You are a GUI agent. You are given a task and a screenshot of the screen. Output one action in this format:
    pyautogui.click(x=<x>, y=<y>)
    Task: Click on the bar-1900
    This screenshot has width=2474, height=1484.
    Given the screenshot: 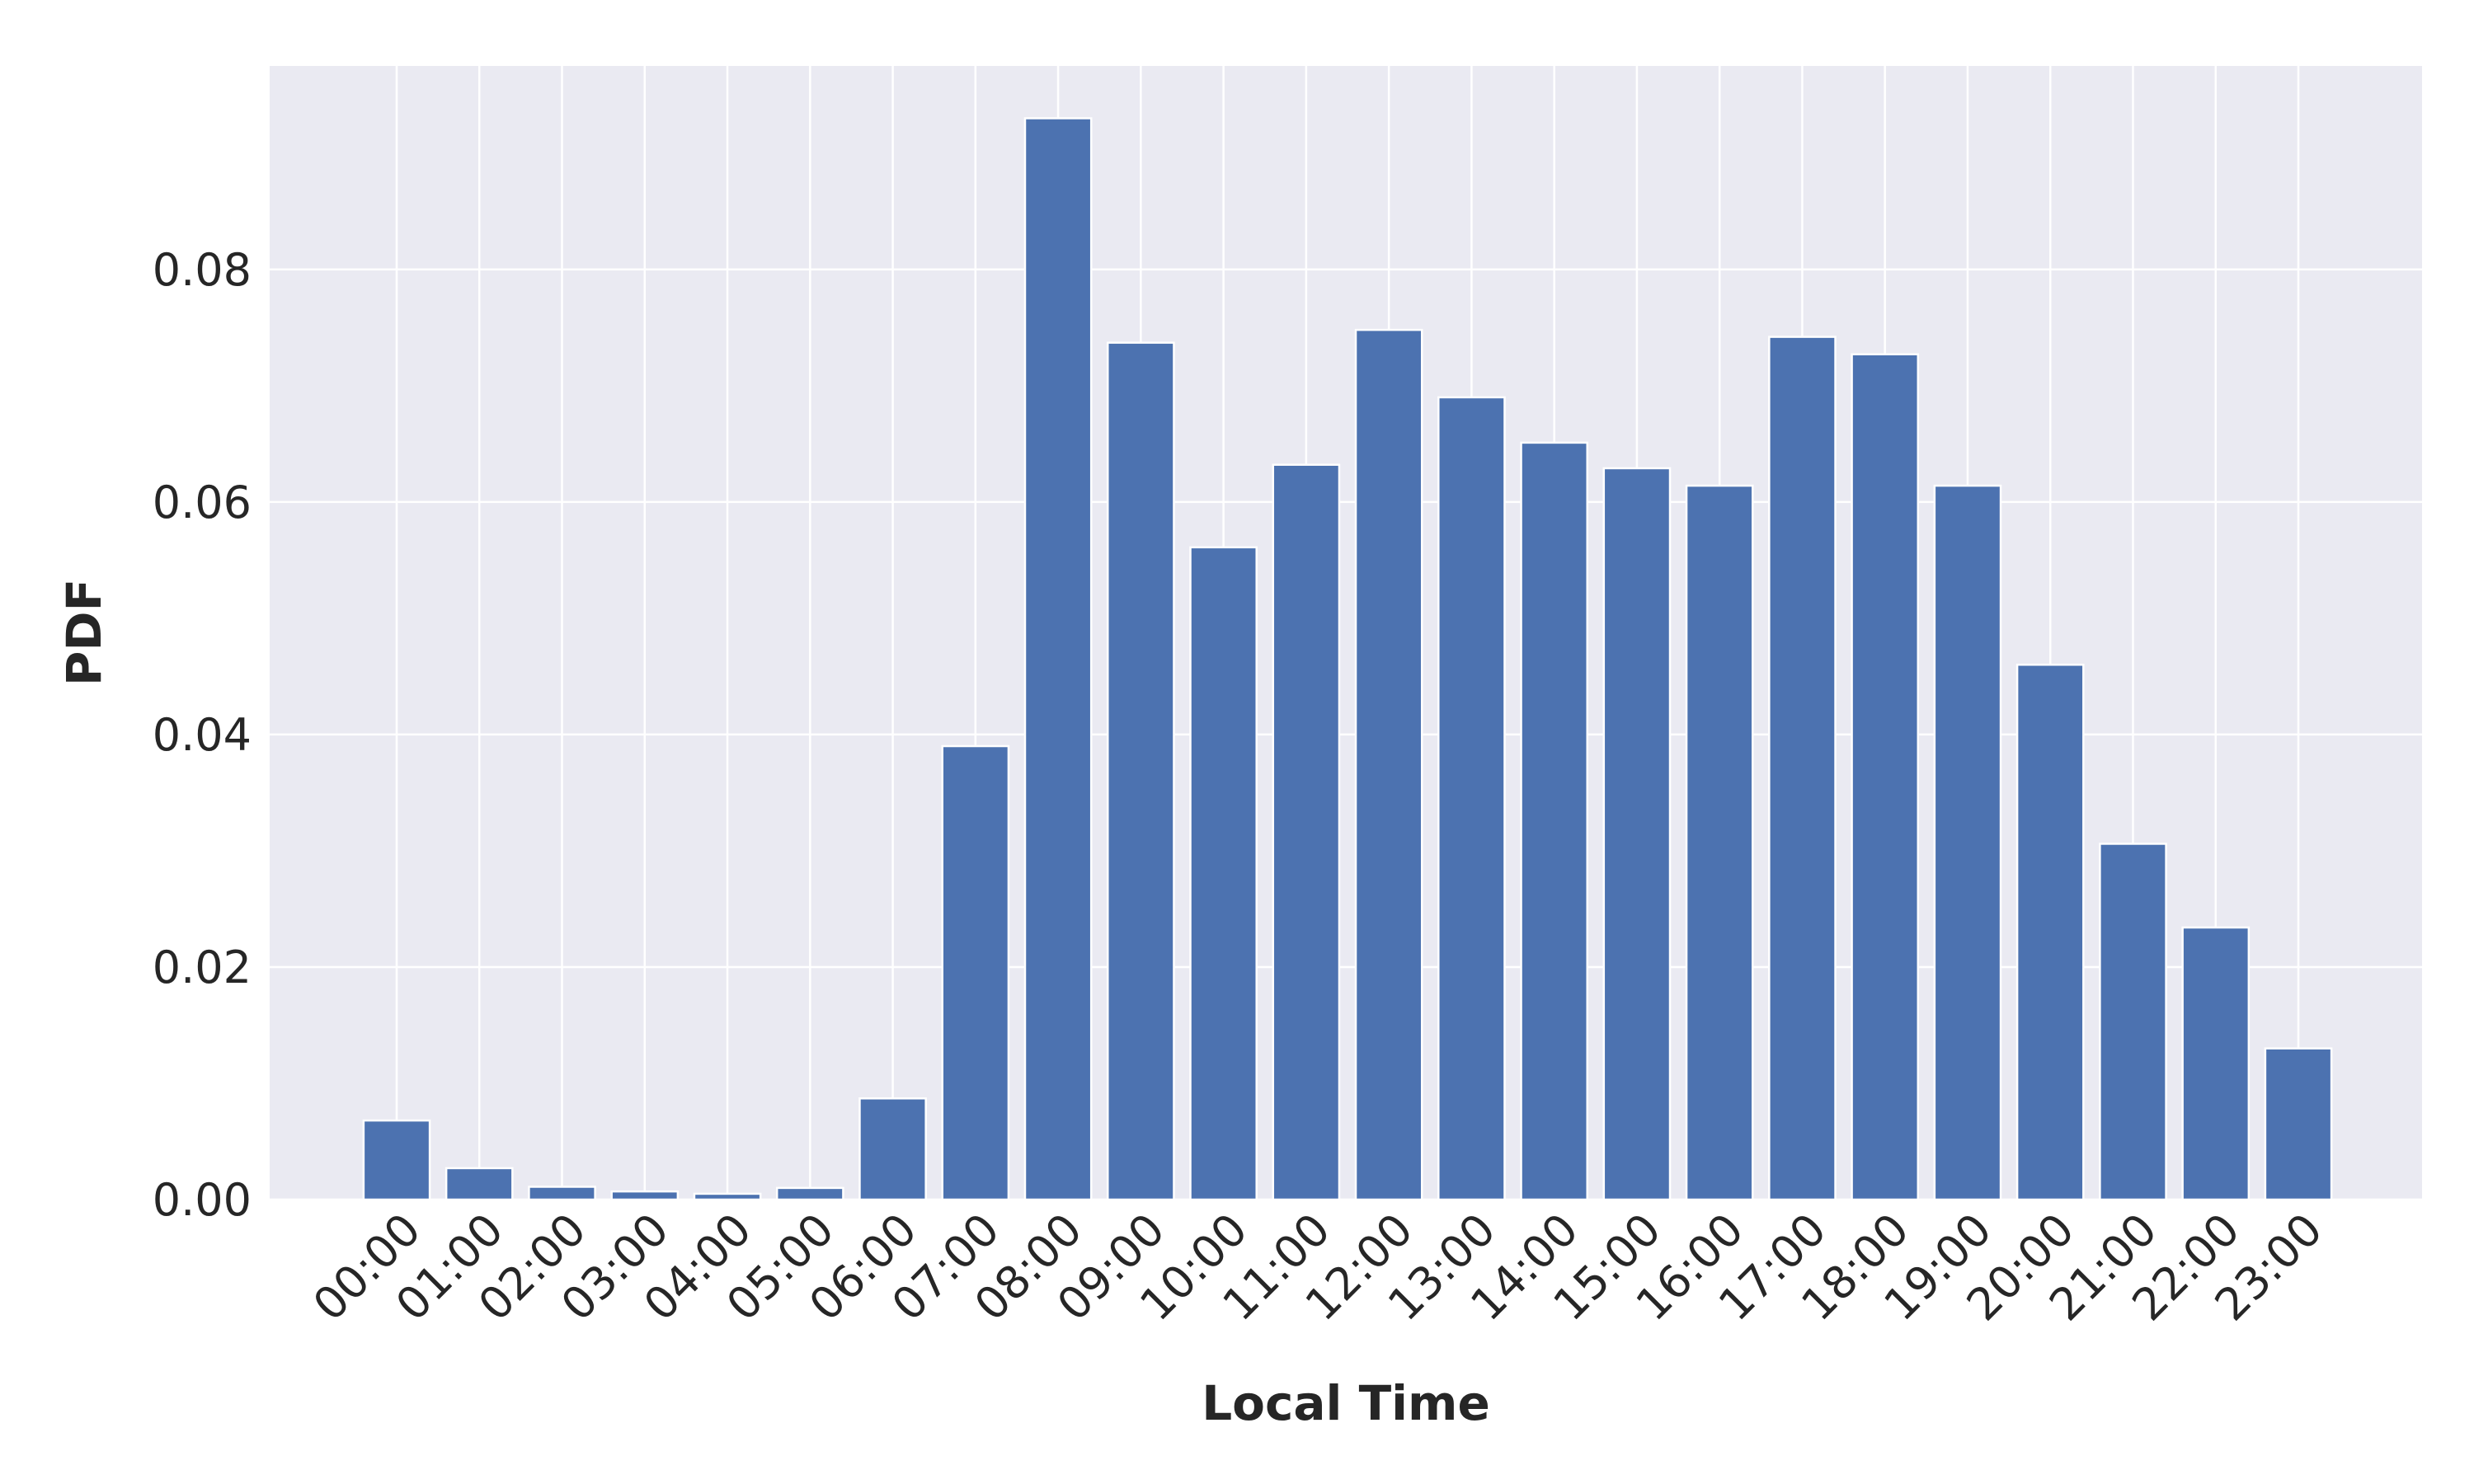 What is the action you would take?
    pyautogui.click(x=1967, y=842)
    